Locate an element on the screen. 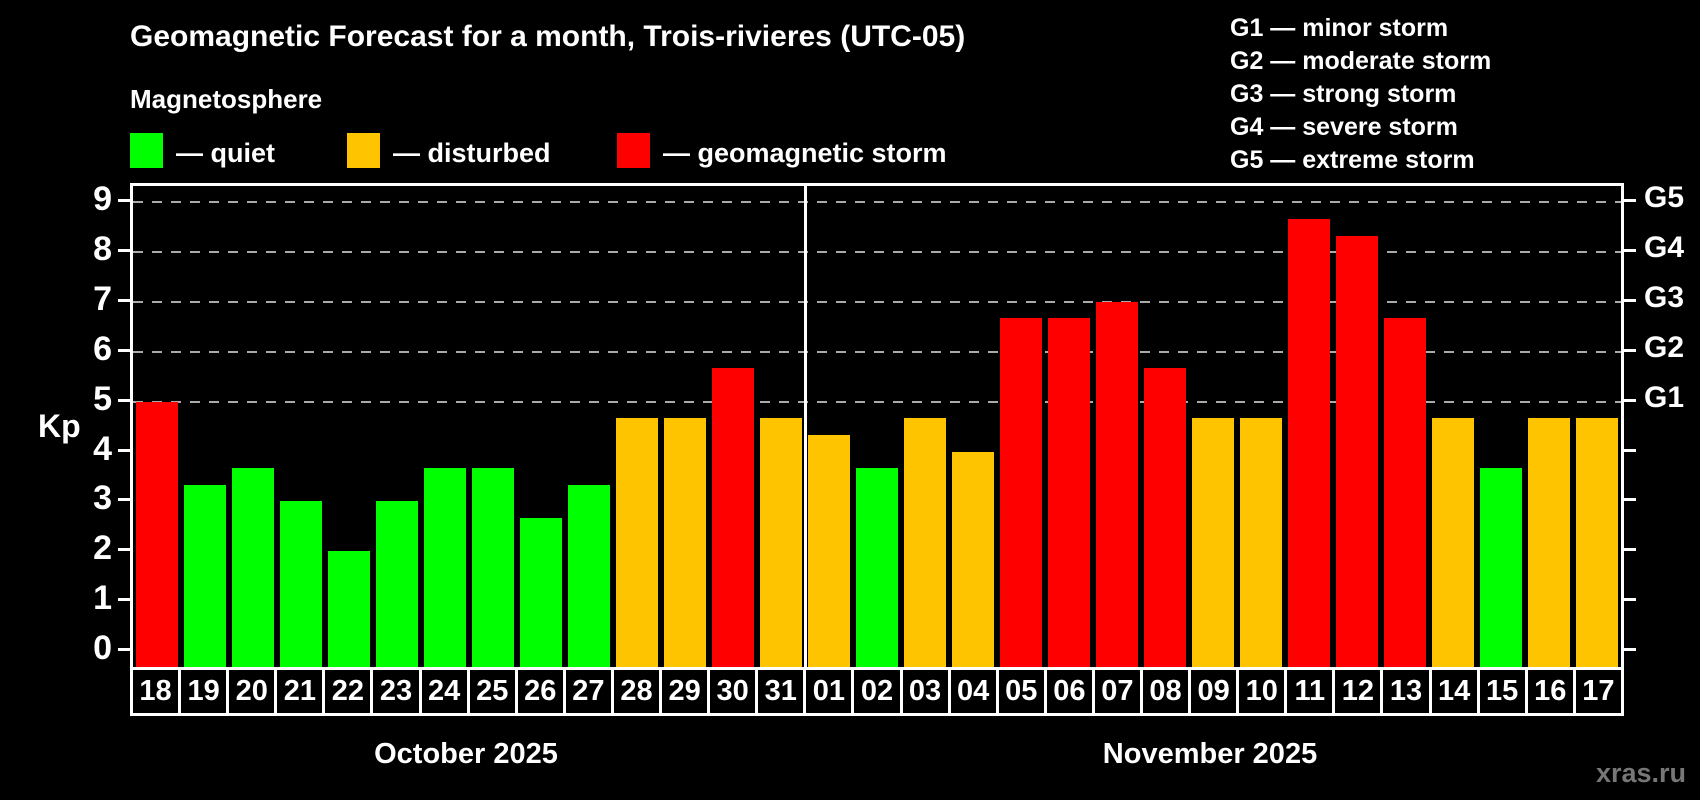 This screenshot has height=800, width=1700. month-separator-line is located at coordinates (805, 426).